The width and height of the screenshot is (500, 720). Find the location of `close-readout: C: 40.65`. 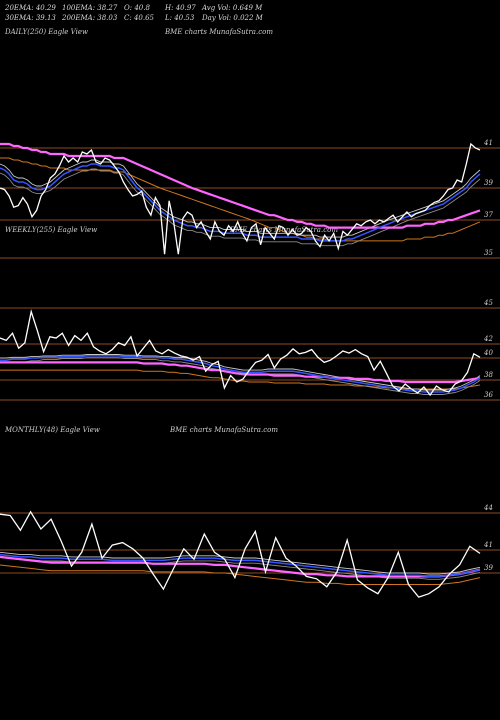

close-readout: C: 40.65 is located at coordinates (139, 18).